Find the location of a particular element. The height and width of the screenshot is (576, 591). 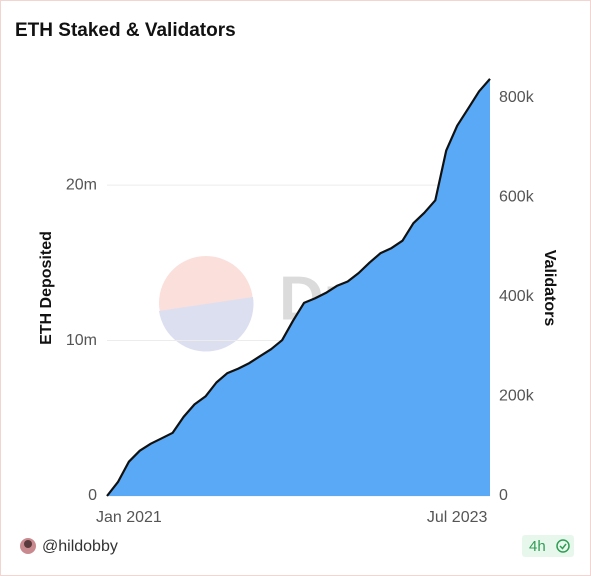

x-tick-label: Jan 2021 is located at coordinates (129, 517).